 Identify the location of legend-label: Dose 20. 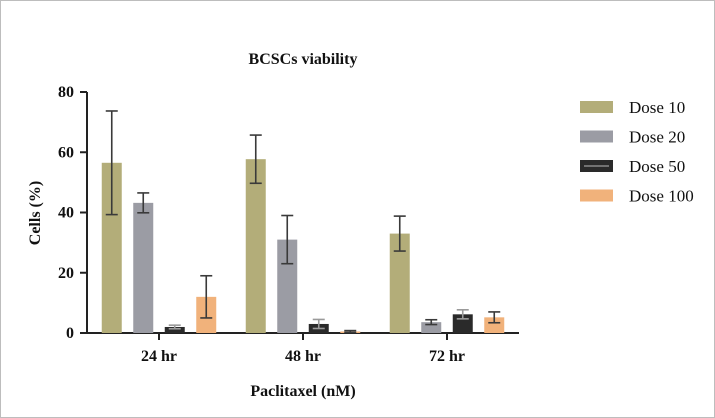
(657, 137).